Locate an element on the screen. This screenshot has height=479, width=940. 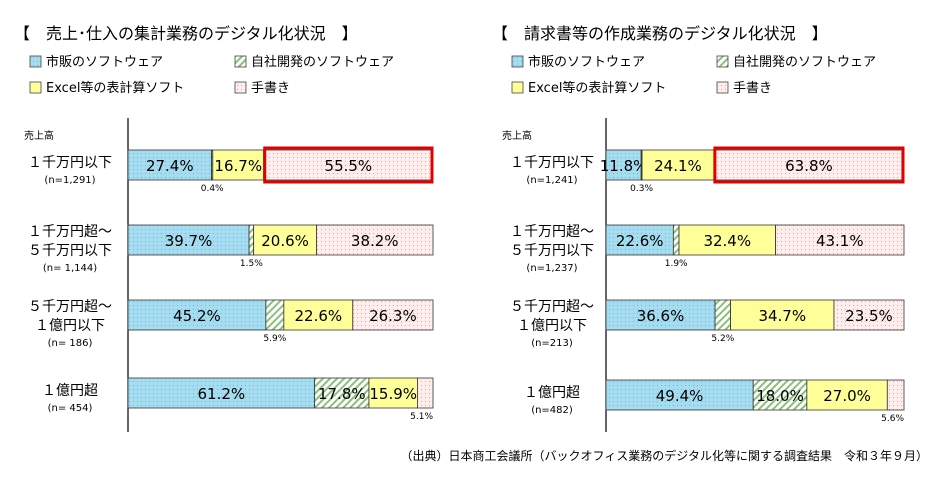
data-label: 55.5% is located at coordinates (349, 166).